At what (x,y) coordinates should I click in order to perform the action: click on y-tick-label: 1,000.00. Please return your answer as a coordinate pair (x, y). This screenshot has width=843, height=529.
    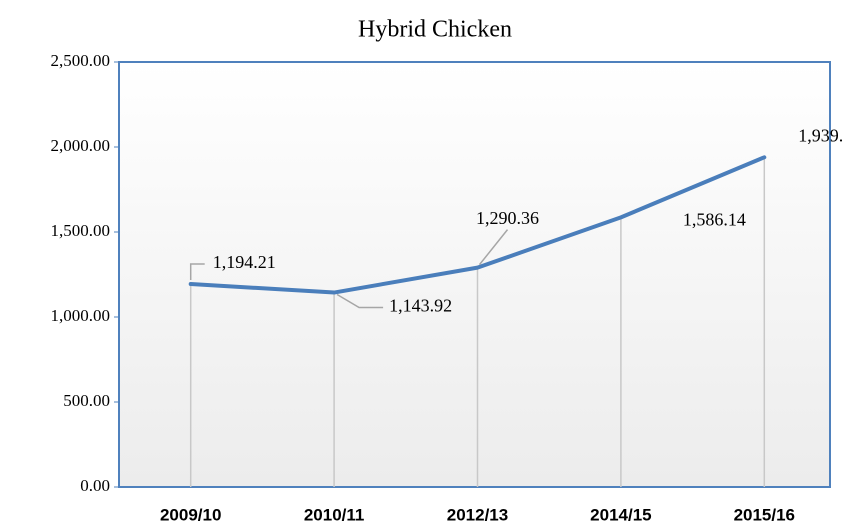
    Looking at the image, I should click on (81, 315).